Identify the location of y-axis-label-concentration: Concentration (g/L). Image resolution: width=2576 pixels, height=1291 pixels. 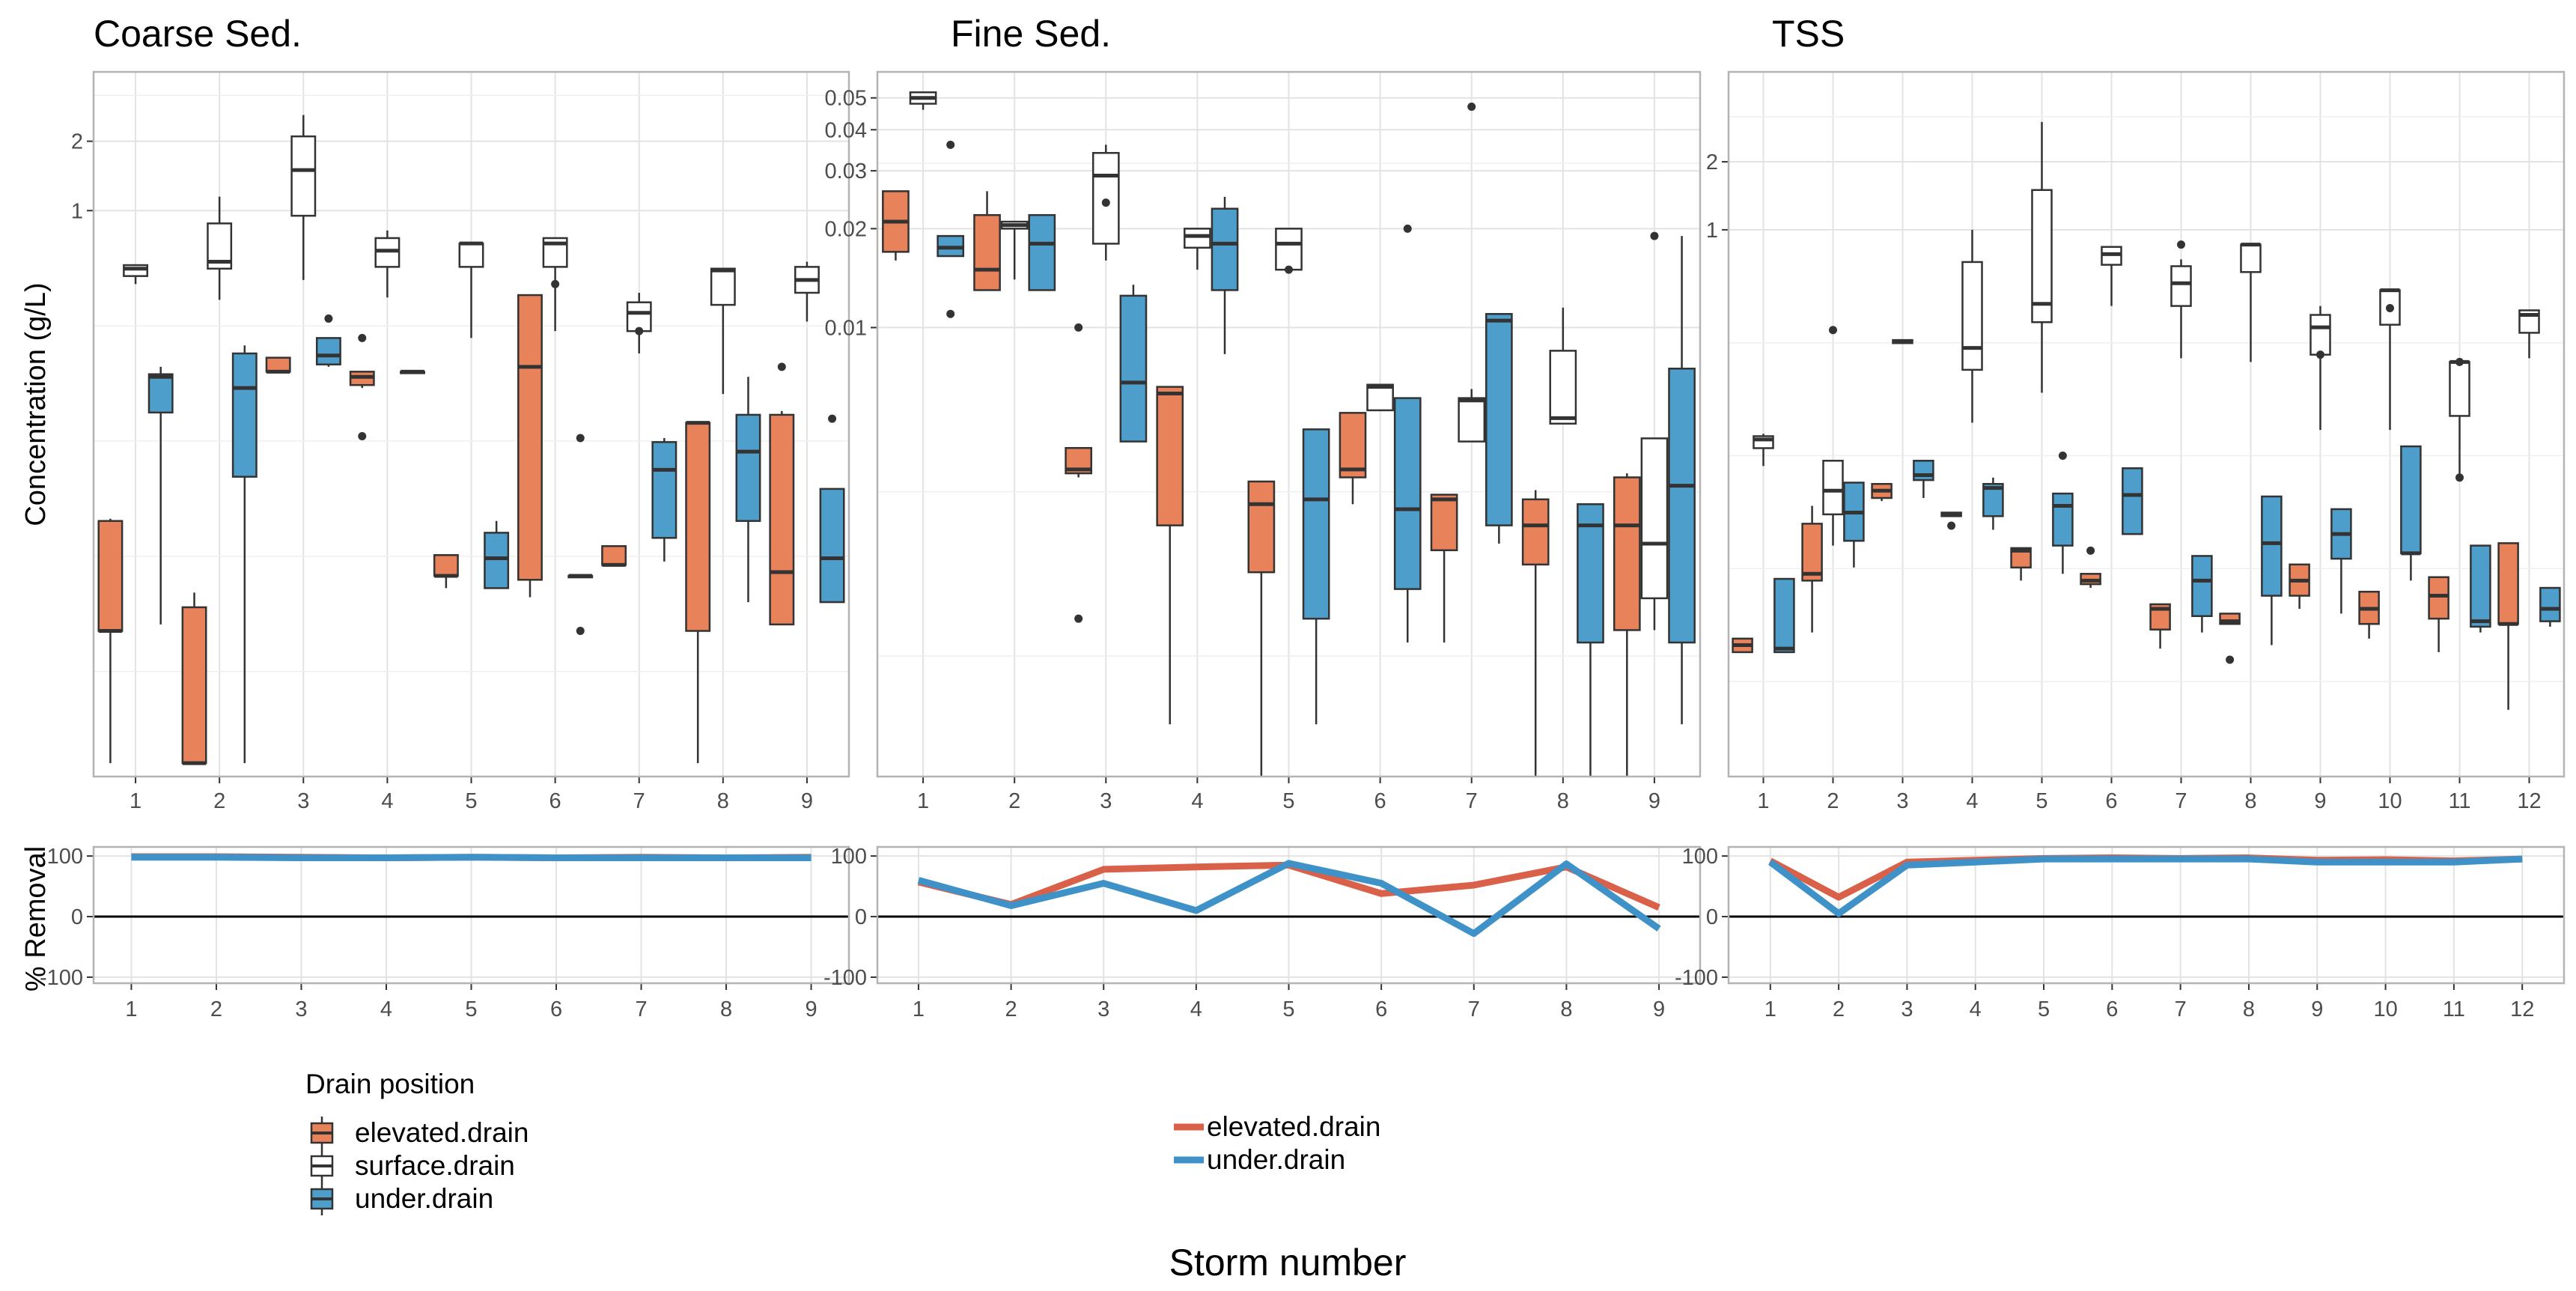
(36, 404).